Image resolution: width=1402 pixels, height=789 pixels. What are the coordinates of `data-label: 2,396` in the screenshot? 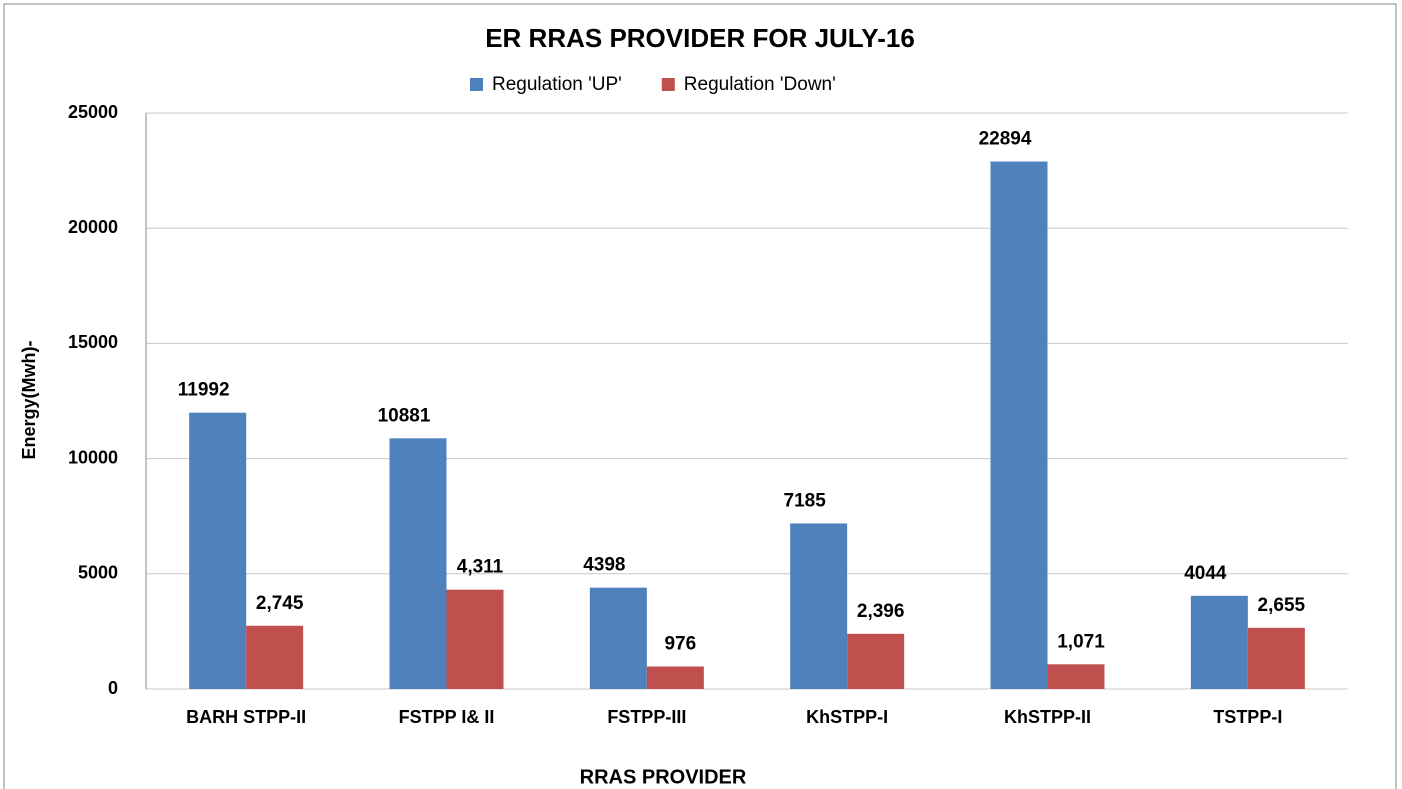 It's located at (881, 611).